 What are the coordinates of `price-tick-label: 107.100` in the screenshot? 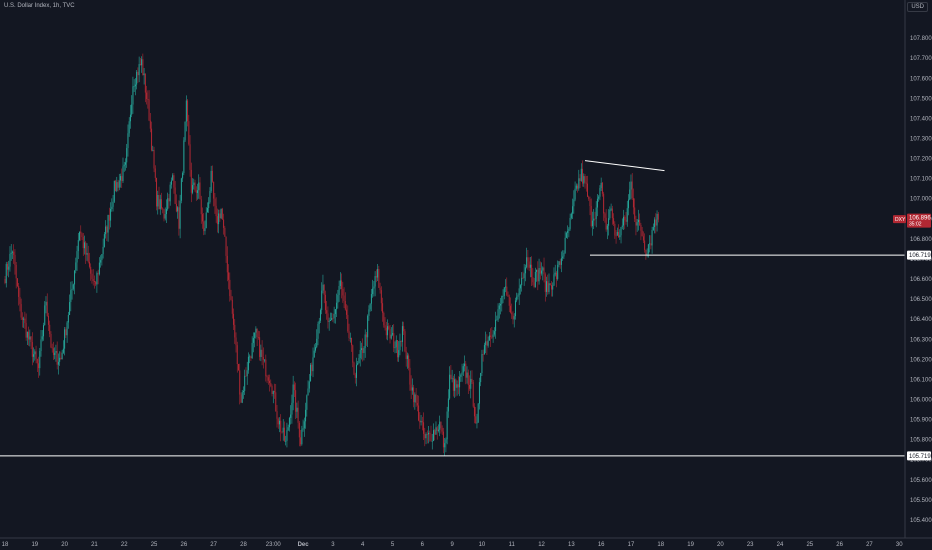 It's located at (921, 180).